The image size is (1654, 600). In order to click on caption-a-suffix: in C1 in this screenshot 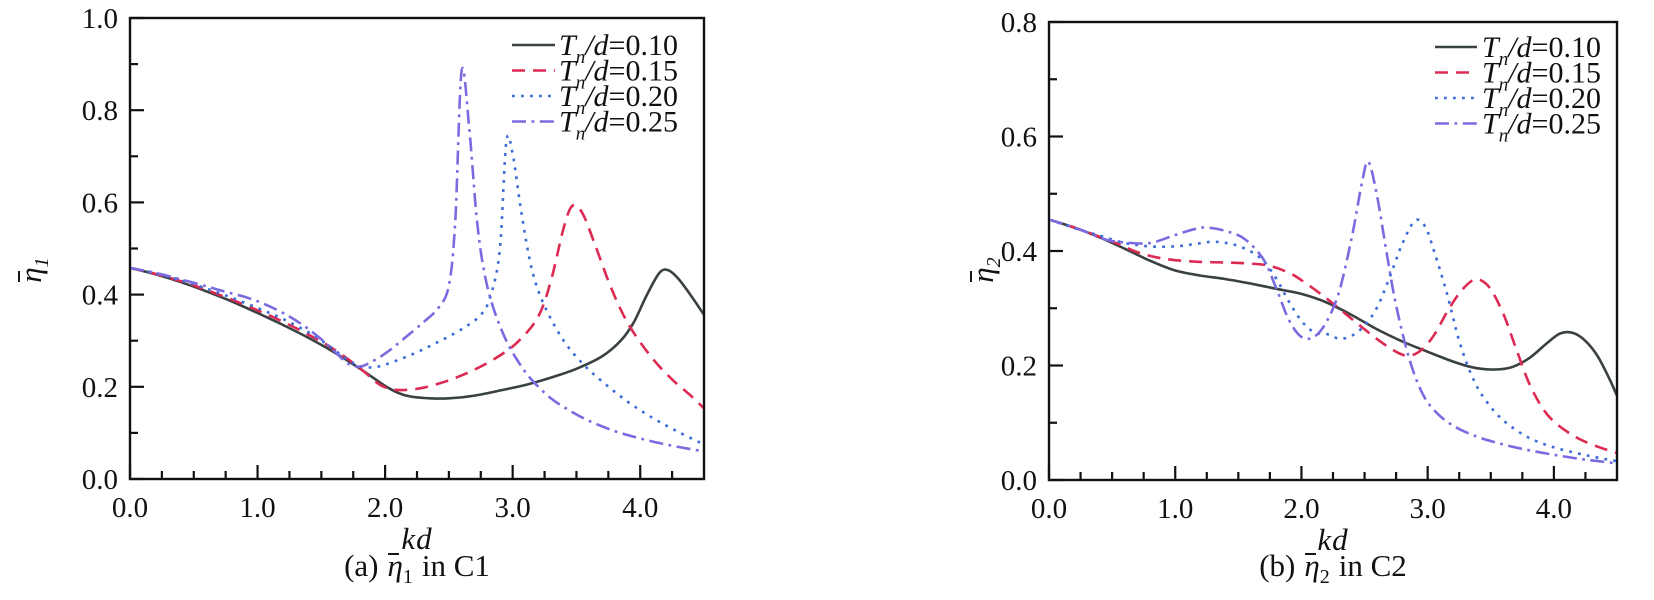, I will do `click(455, 565)`.